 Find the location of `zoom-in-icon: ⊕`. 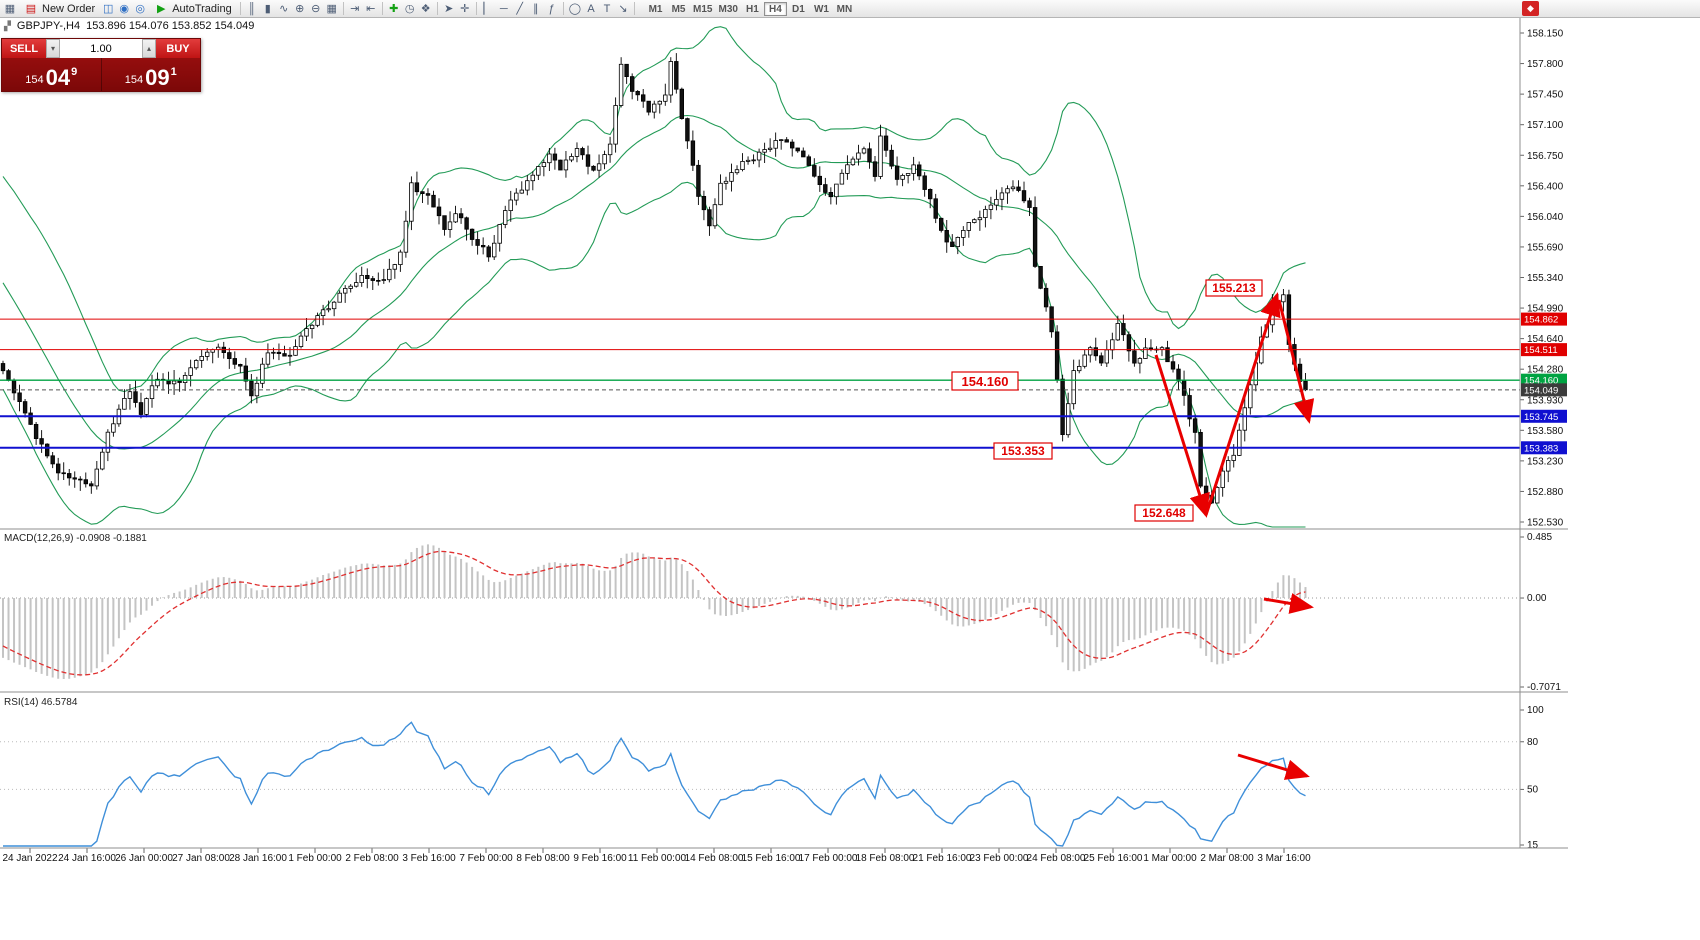

zoom-in-icon: ⊕ is located at coordinates (300, 9).